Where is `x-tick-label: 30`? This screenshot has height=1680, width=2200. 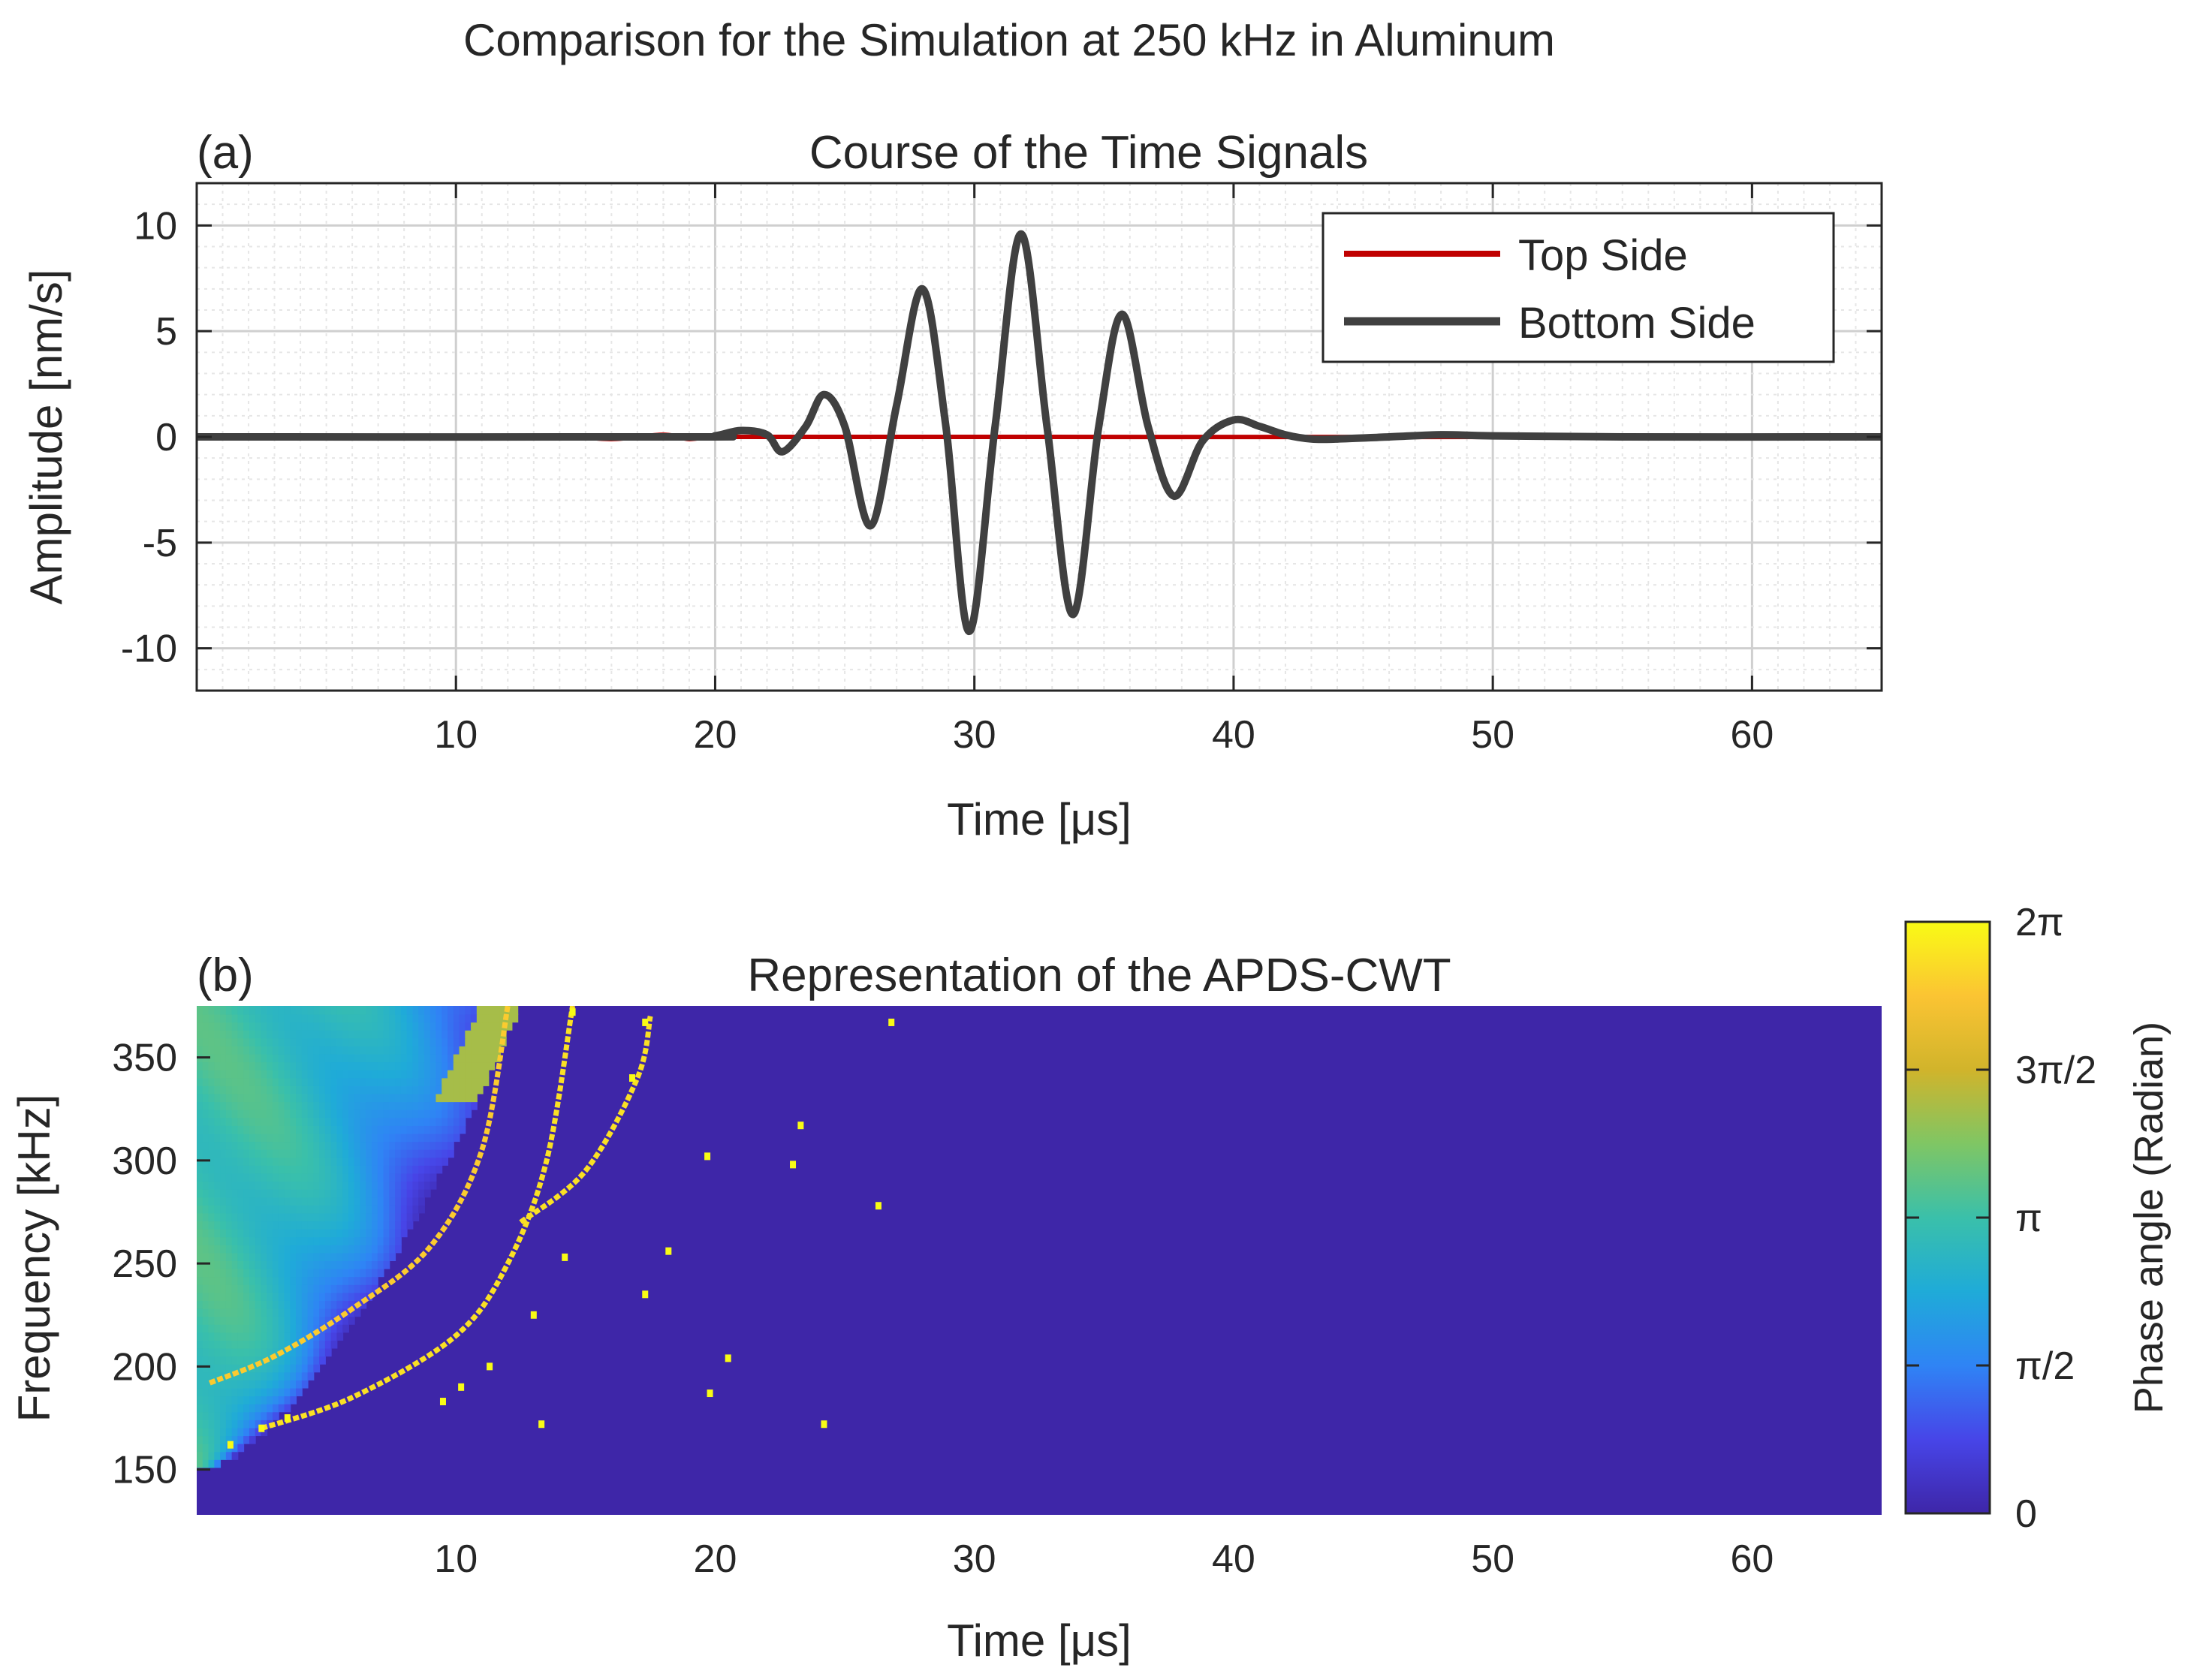 x-tick-label: 30 is located at coordinates (974, 1559).